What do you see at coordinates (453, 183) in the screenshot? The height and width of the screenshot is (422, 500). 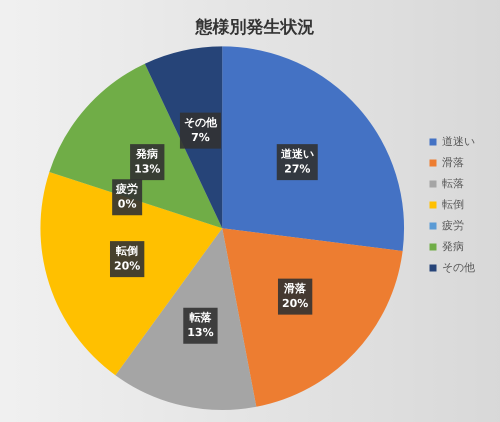 I see `legend-label: 転落` at bounding box center [453, 183].